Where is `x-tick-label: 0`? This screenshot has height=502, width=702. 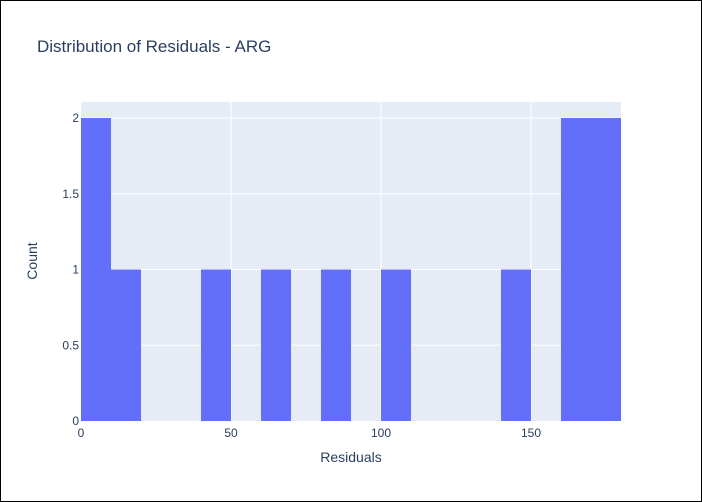
x-tick-label: 0 is located at coordinates (81, 433).